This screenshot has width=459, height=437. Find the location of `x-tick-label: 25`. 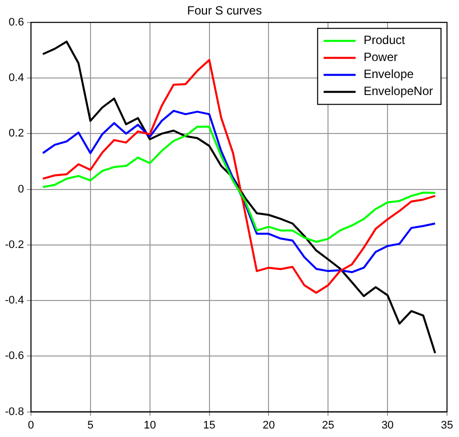

x-tick-label: 25 is located at coordinates (328, 425).